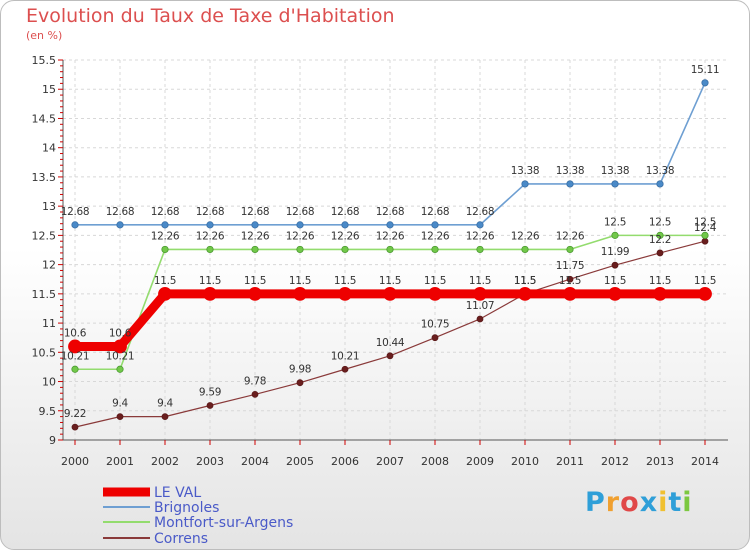  I want to click on logo-letter: o, so click(630, 502).